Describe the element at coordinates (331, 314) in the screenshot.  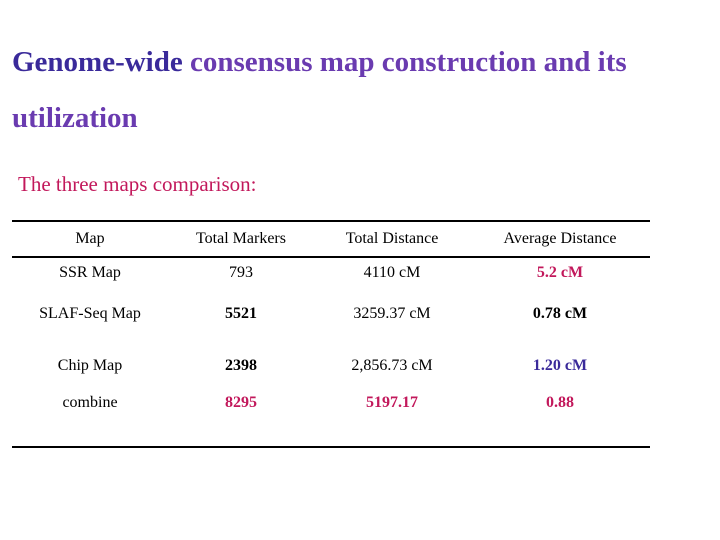
I see `table-row: SLAF-Seq Map 5521 3259.37 cM 0.78 cM` at that location.